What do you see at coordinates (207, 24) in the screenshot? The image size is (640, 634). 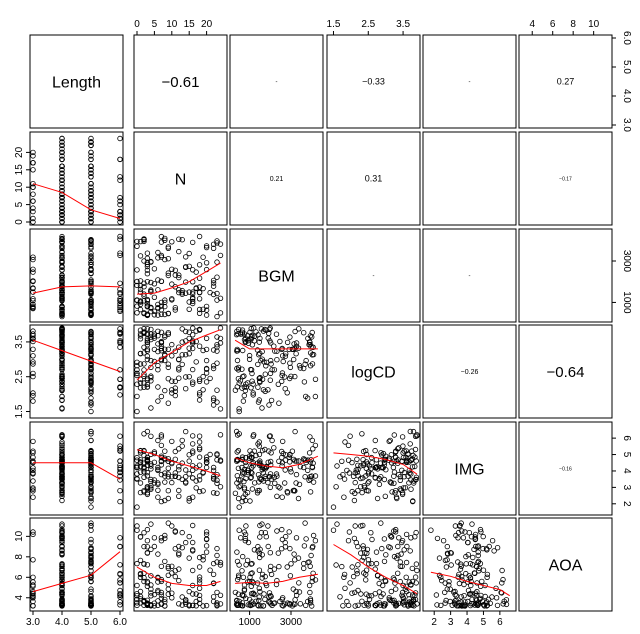 I see `top-tick-label-n: 20` at bounding box center [207, 24].